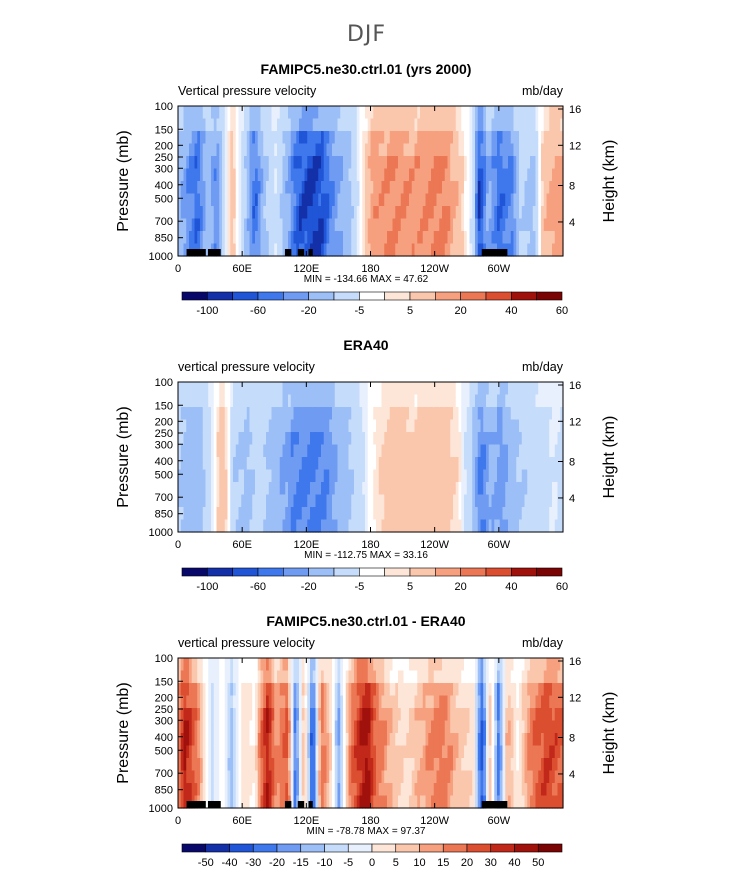 The image size is (733, 888). Describe the element at coordinates (410, 587) in the screenshot. I see `colorbar-label: 5` at that location.